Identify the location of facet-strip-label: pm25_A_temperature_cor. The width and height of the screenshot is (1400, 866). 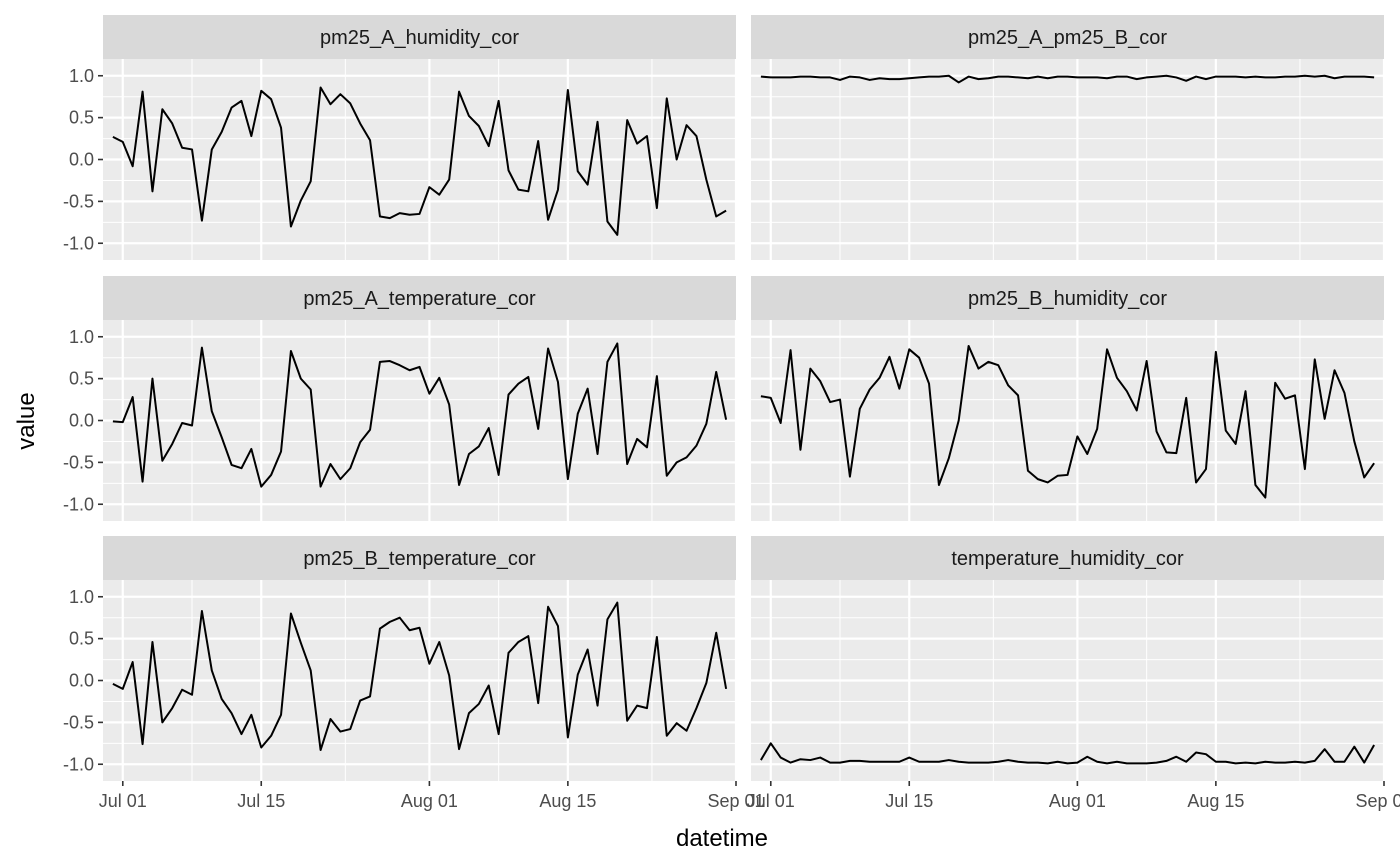
(419, 299).